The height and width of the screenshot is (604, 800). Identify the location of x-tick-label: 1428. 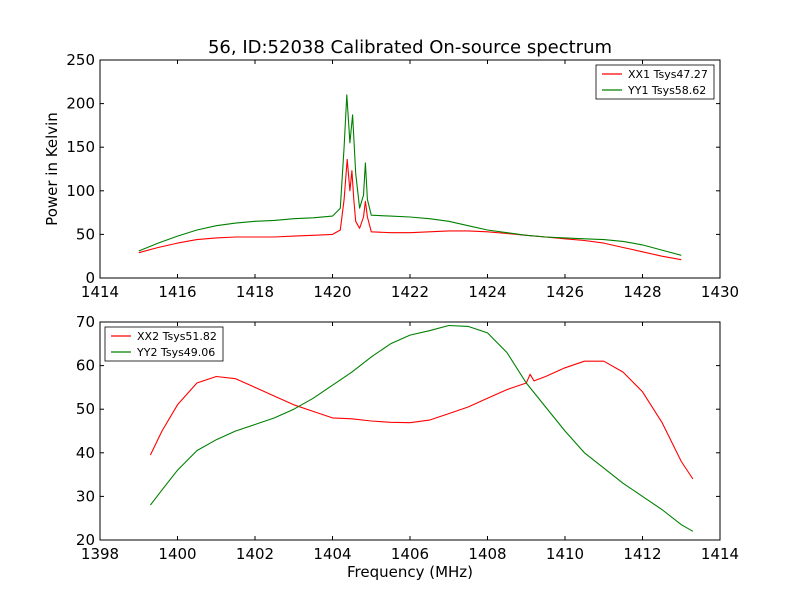
(642, 292).